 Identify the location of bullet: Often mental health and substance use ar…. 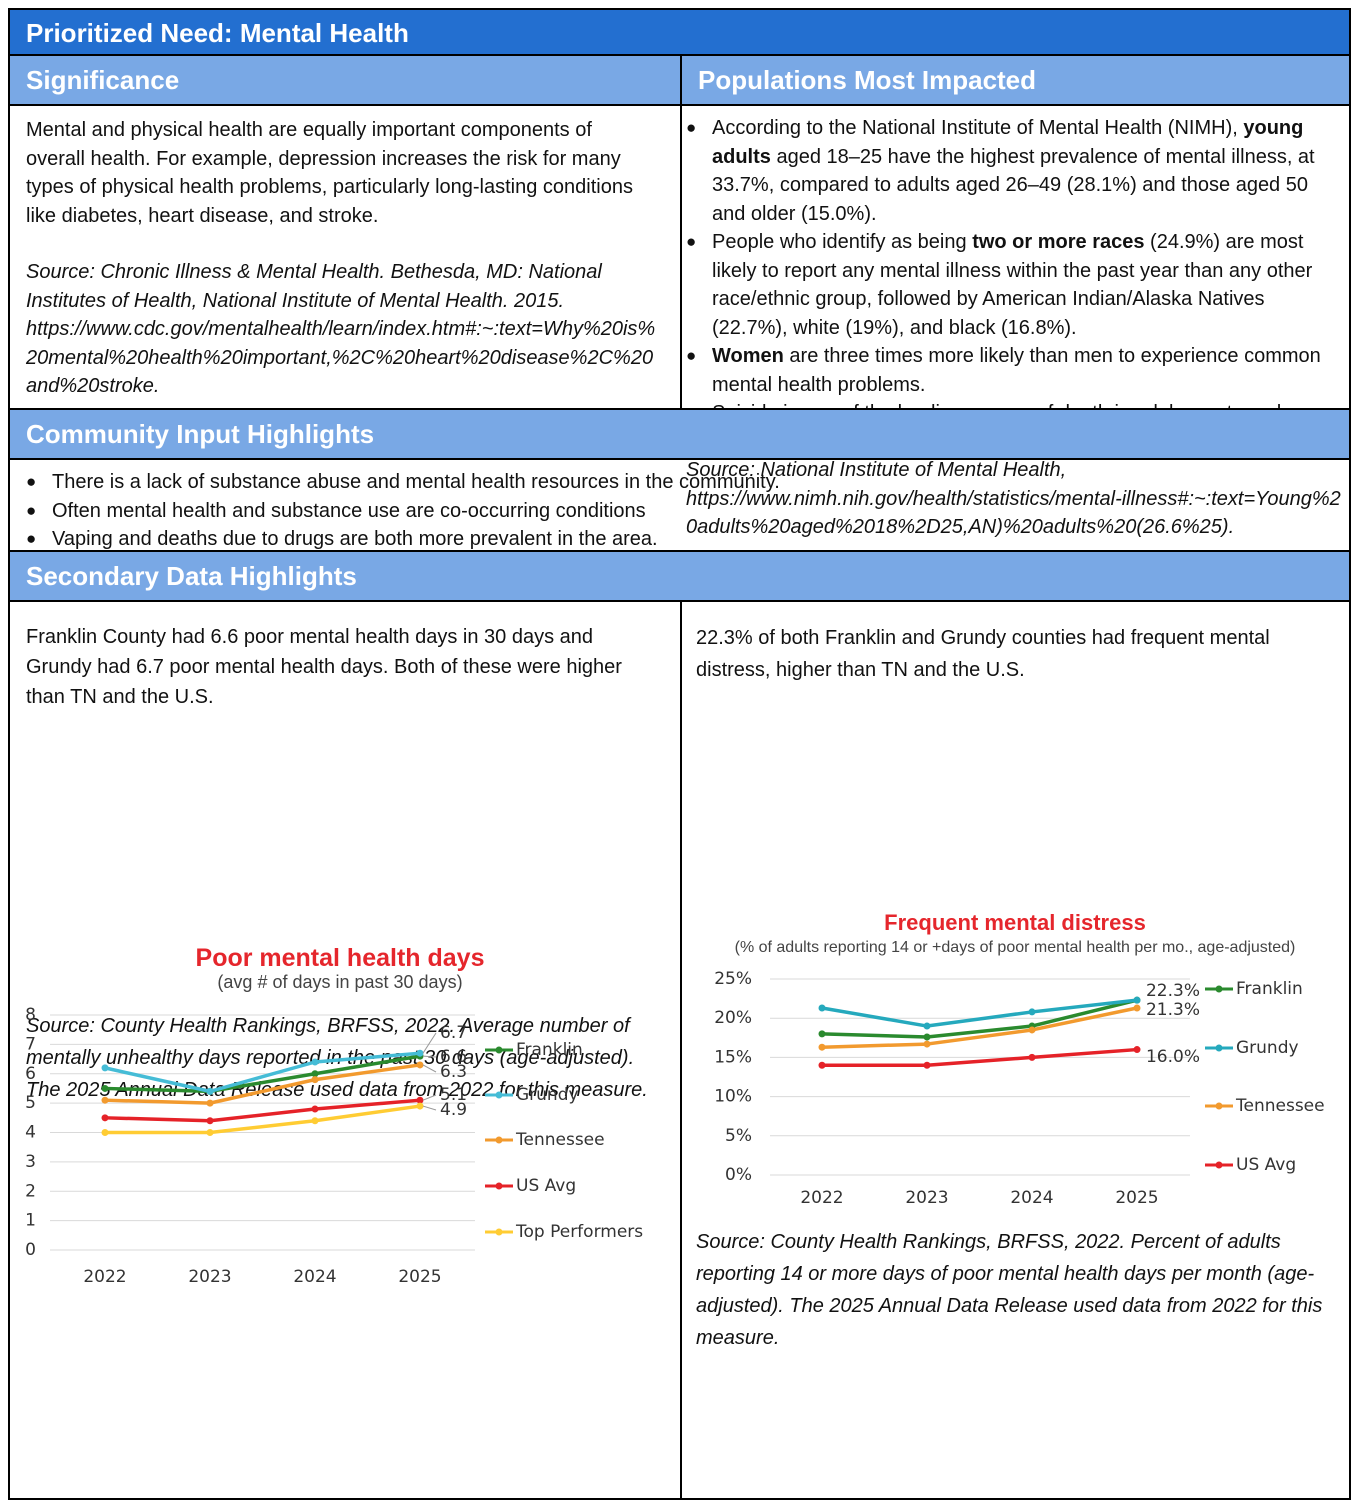
(679, 511).